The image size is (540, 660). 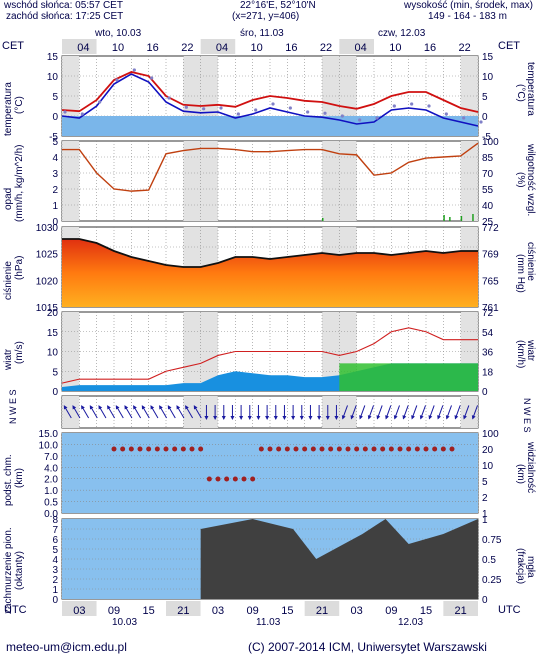 What do you see at coordinates (268, 622) in the screenshot?
I see `bottom-date-2: 11.03` at bounding box center [268, 622].